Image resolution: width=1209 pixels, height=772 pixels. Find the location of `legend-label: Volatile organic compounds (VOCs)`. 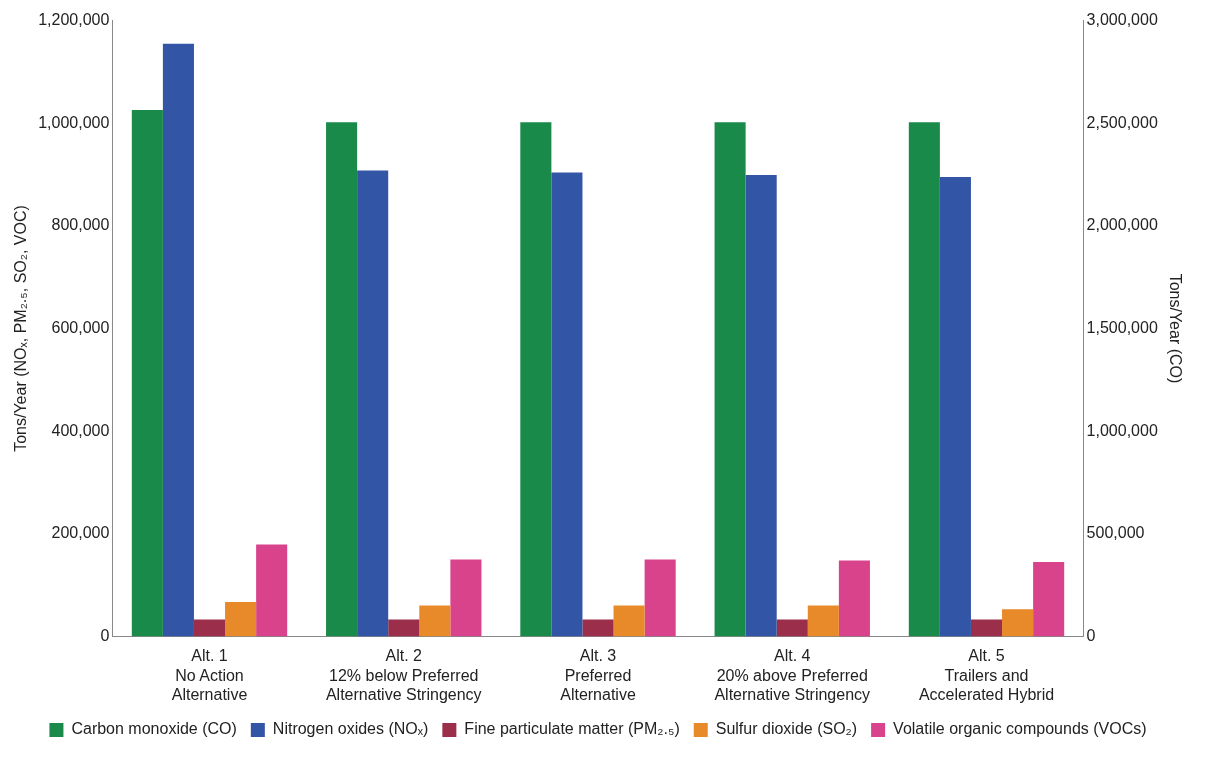

legend-label: Volatile organic compounds (VOCs) is located at coordinates (1020, 729).